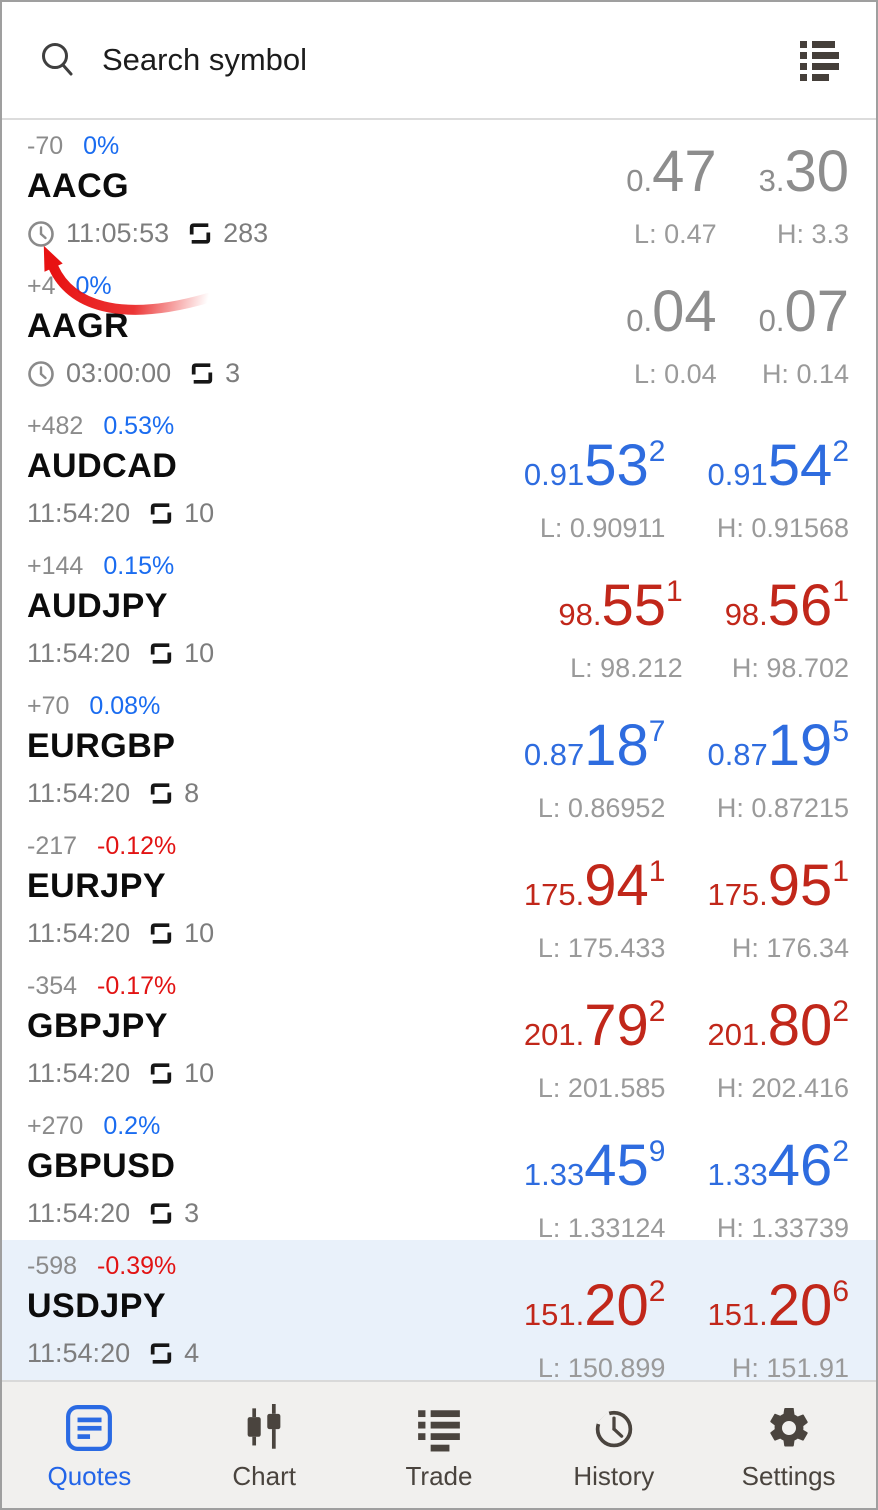  Describe the element at coordinates (93, 285) in the screenshot. I see `change-percent: 0%` at that location.